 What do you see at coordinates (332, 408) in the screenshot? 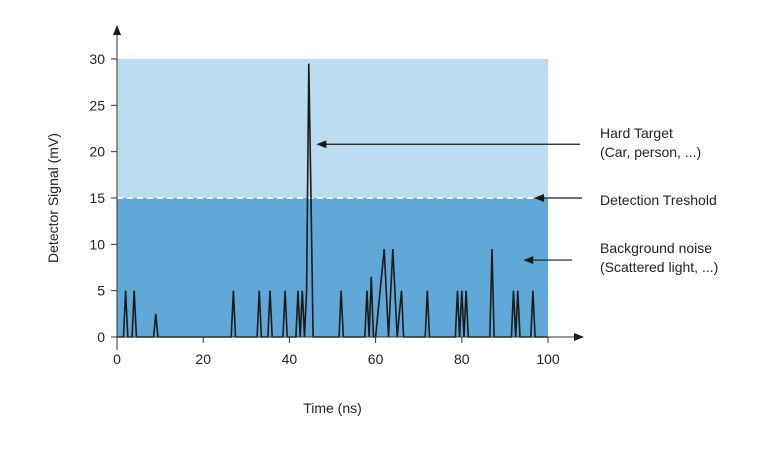
I see `x-axis-title: Time (ns)` at bounding box center [332, 408].